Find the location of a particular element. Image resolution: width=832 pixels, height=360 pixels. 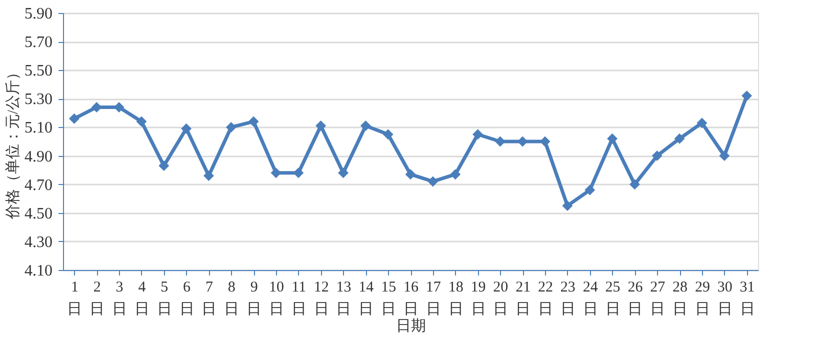

x-tick-label: 5日 is located at coordinates (164, 299).